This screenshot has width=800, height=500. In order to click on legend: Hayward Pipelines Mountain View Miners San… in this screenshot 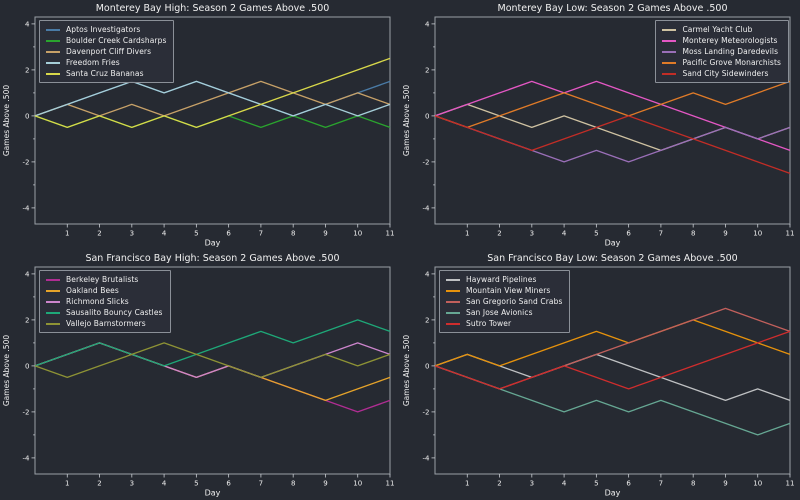, I will do `click(505, 301)`.